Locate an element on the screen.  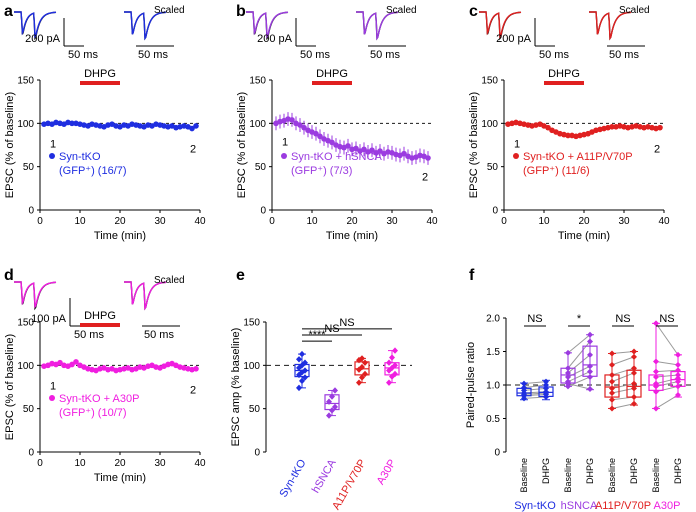
x-tick-label-b-40: 40 is located at coordinates (432, 221).